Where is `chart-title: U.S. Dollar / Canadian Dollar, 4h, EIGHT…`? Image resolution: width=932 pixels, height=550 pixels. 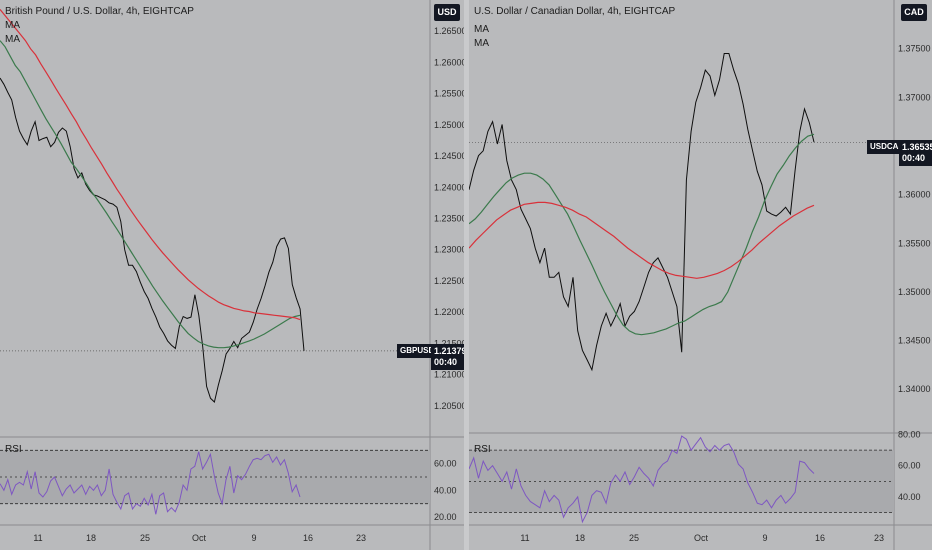 chart-title: U.S. Dollar / Canadian Dollar, 4h, EIGHT… is located at coordinates (575, 11).